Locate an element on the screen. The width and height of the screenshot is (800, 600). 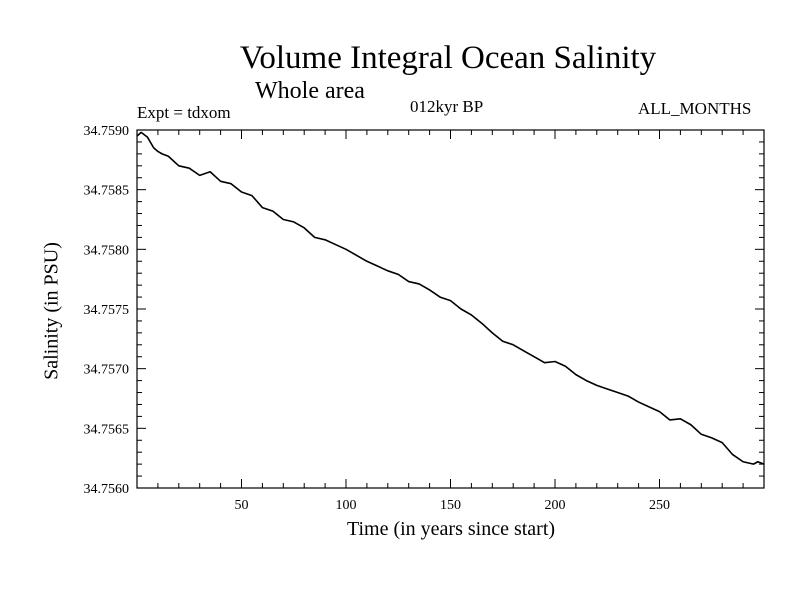
y-tick-label: 34.7590 is located at coordinates (107, 131).